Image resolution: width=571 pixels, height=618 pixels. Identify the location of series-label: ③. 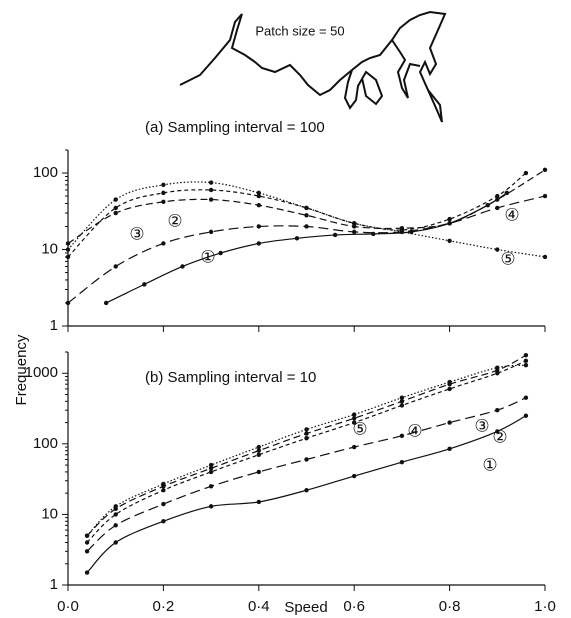
(481, 425).